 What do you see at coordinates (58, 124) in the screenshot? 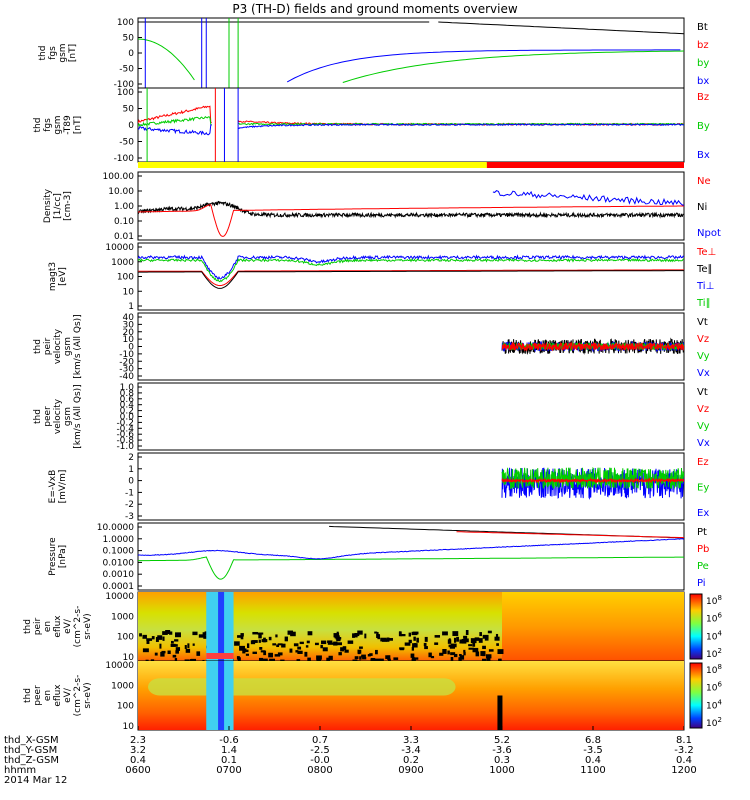
I see `y-axis-label: gsm` at bounding box center [58, 124].